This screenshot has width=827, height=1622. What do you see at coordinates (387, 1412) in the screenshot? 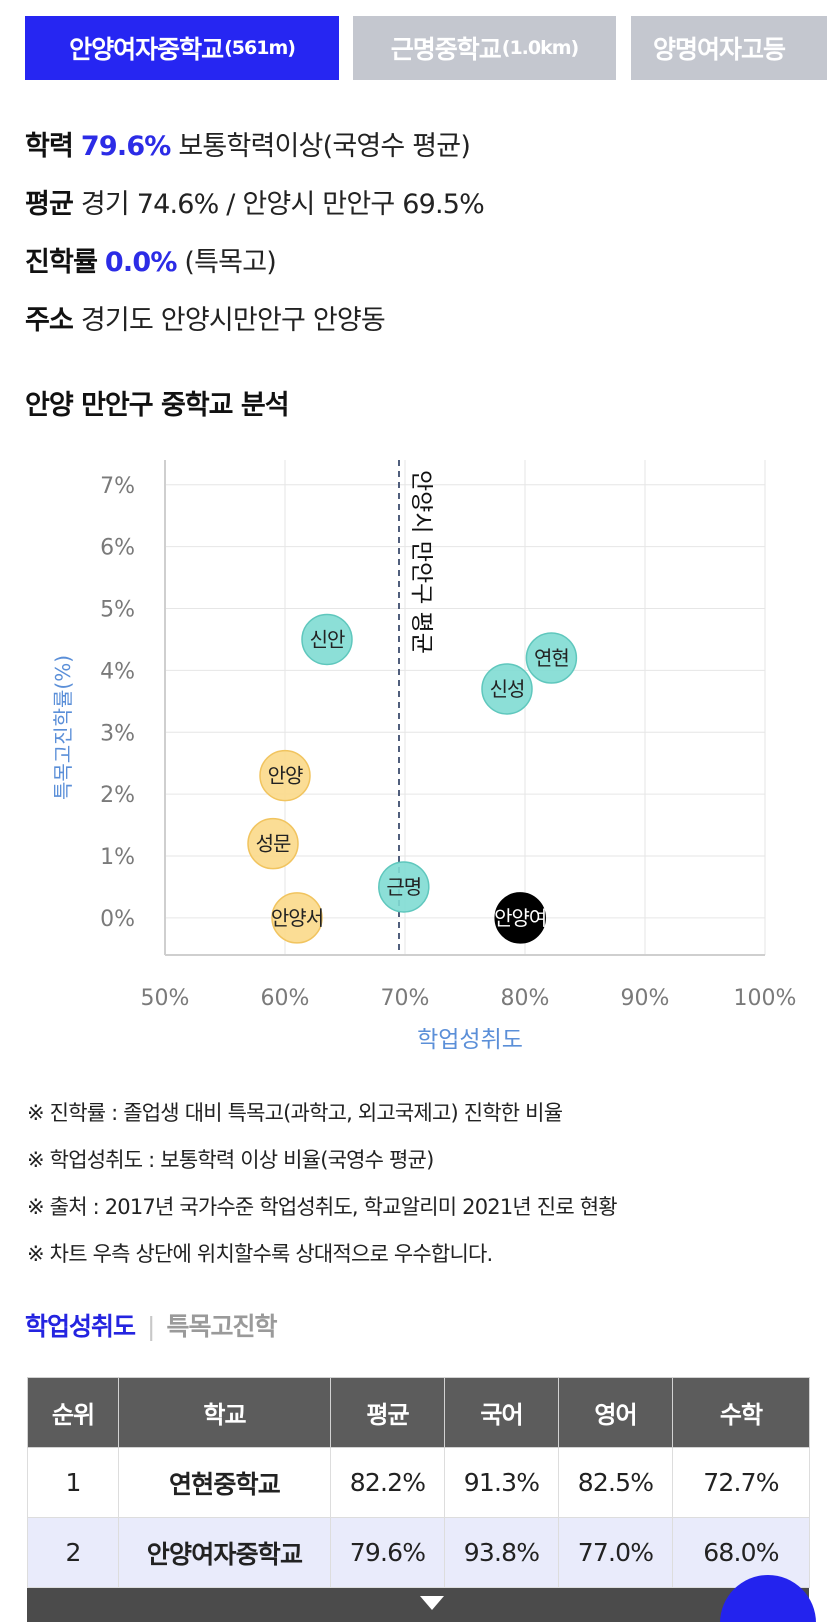
I see `header-average: 평균` at bounding box center [387, 1412].